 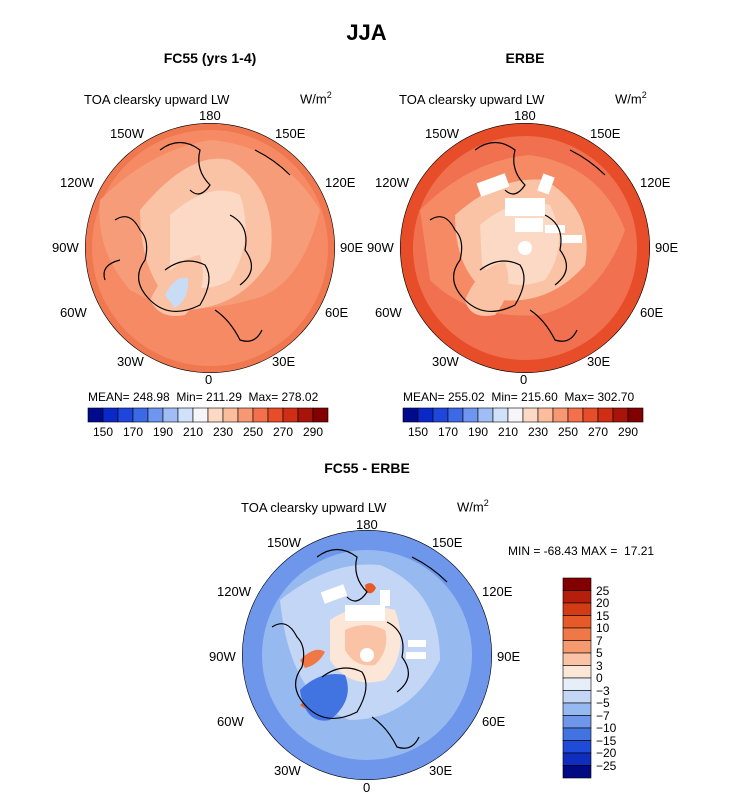 What do you see at coordinates (366, 32) in the screenshot?
I see `main-title: JJA` at bounding box center [366, 32].